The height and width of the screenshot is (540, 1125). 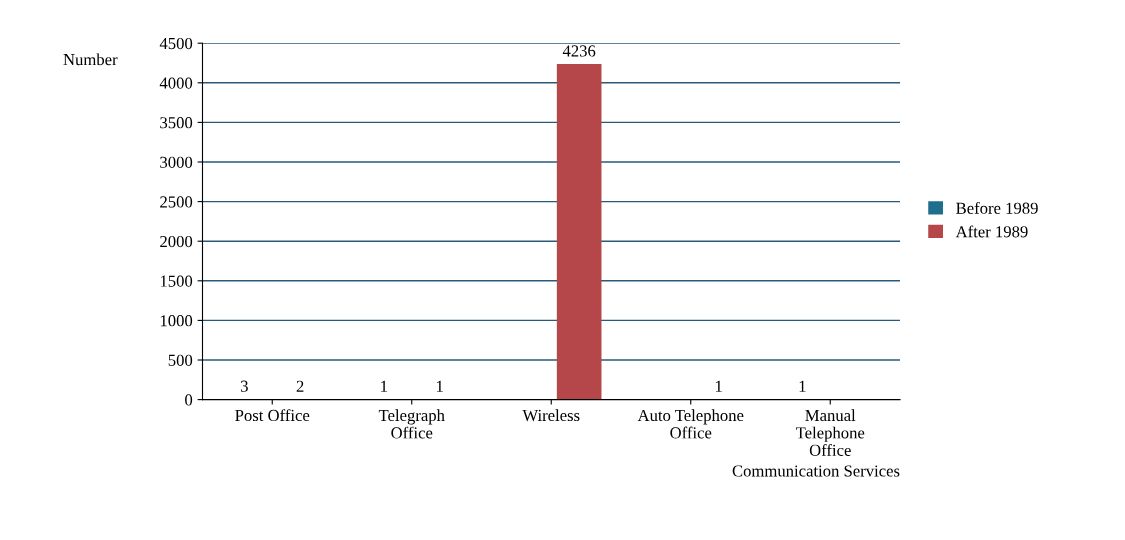 What do you see at coordinates (690, 424) in the screenshot?
I see `x-tick-label: Auto Telephone Office` at bounding box center [690, 424].